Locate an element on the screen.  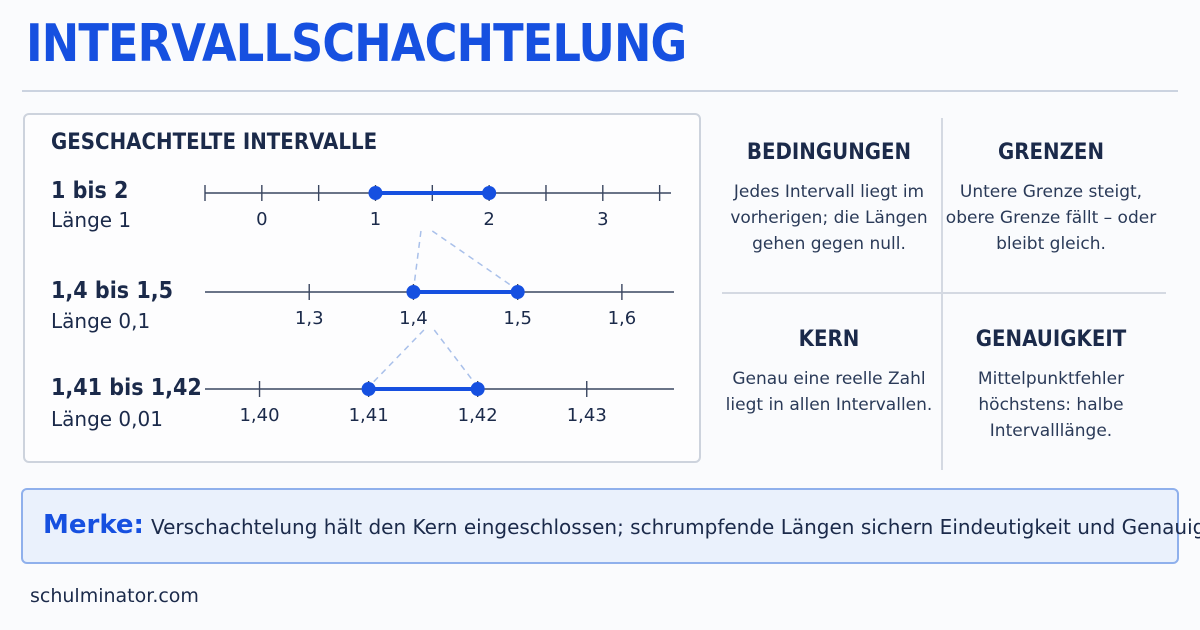
row-2-length: Länge 0,1 is located at coordinates (101, 321).